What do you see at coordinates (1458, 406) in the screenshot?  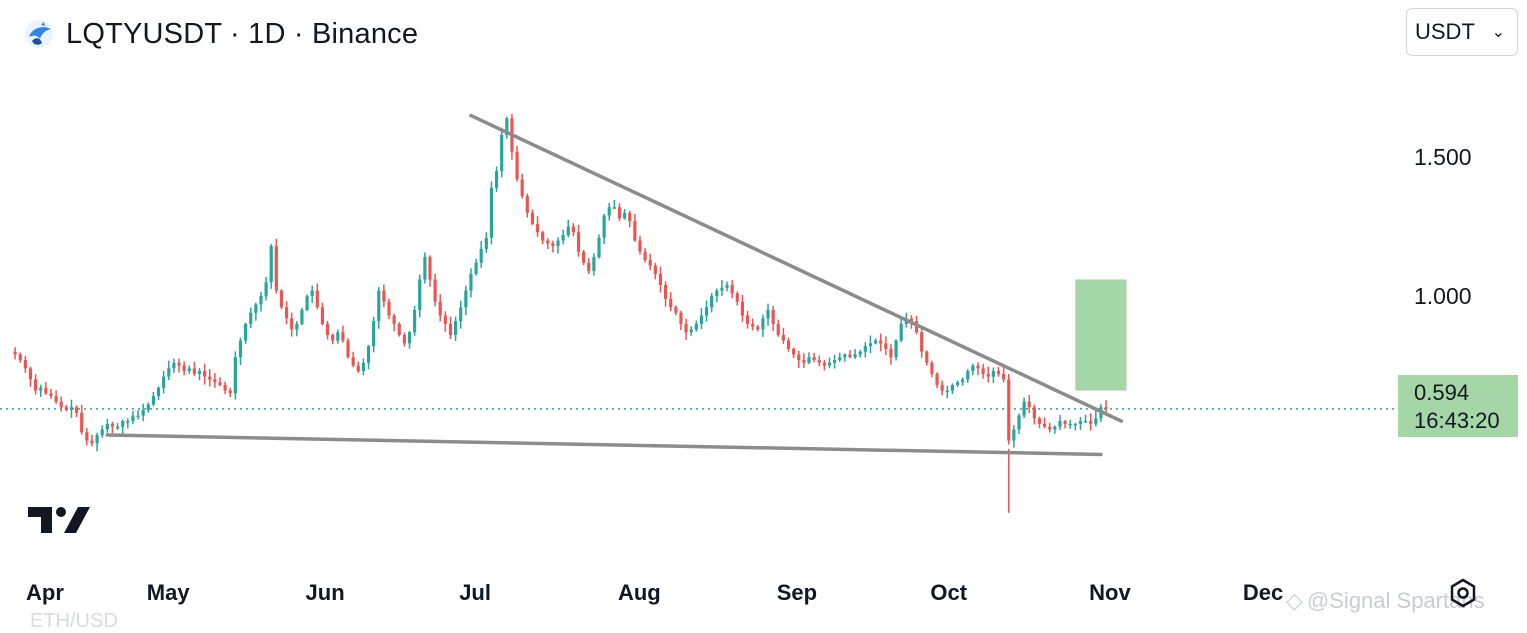 I see `last-price-label: 0.594 16:43:20` at bounding box center [1458, 406].